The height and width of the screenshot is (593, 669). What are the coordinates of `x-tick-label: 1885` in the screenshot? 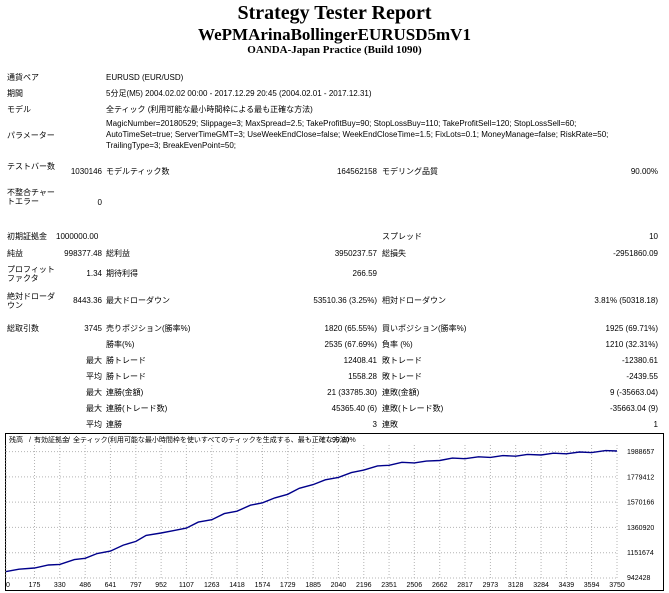 It's located at (313, 585).